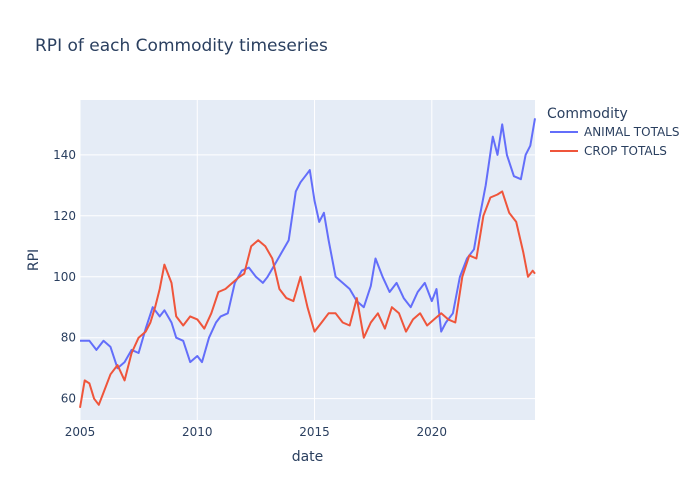  I want to click on y-tick-label: 100, so click(64, 277).